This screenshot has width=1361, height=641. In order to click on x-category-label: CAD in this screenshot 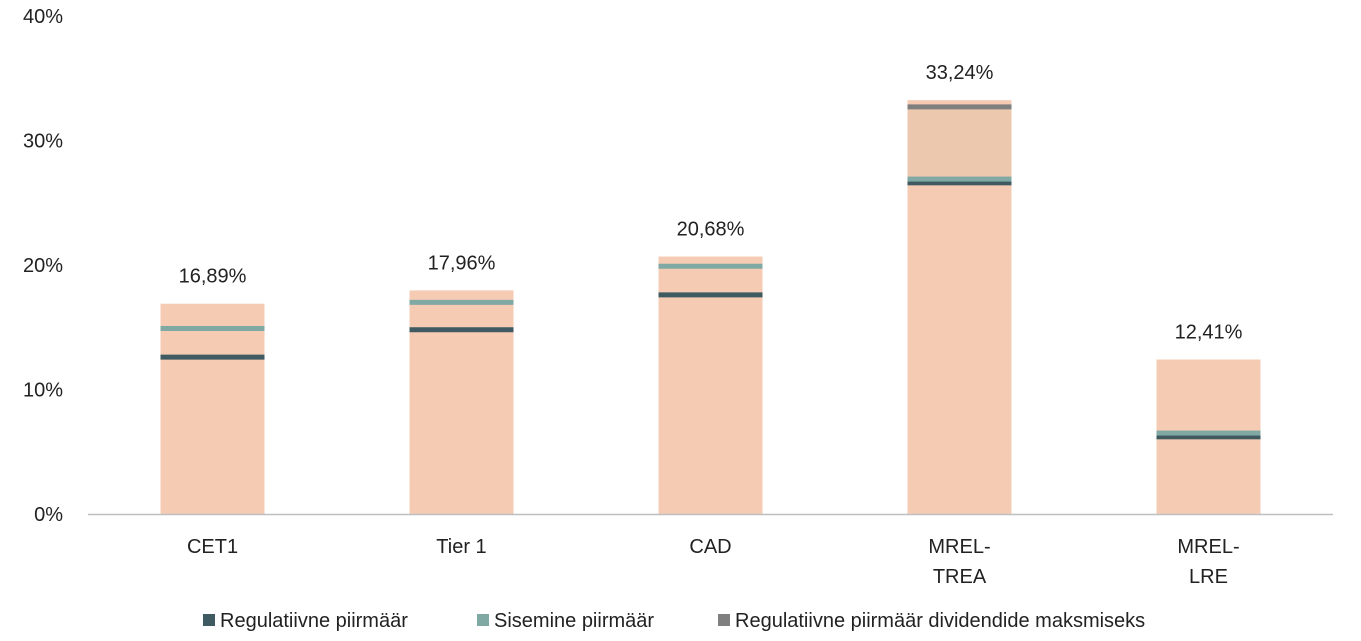, I will do `click(710, 547)`.